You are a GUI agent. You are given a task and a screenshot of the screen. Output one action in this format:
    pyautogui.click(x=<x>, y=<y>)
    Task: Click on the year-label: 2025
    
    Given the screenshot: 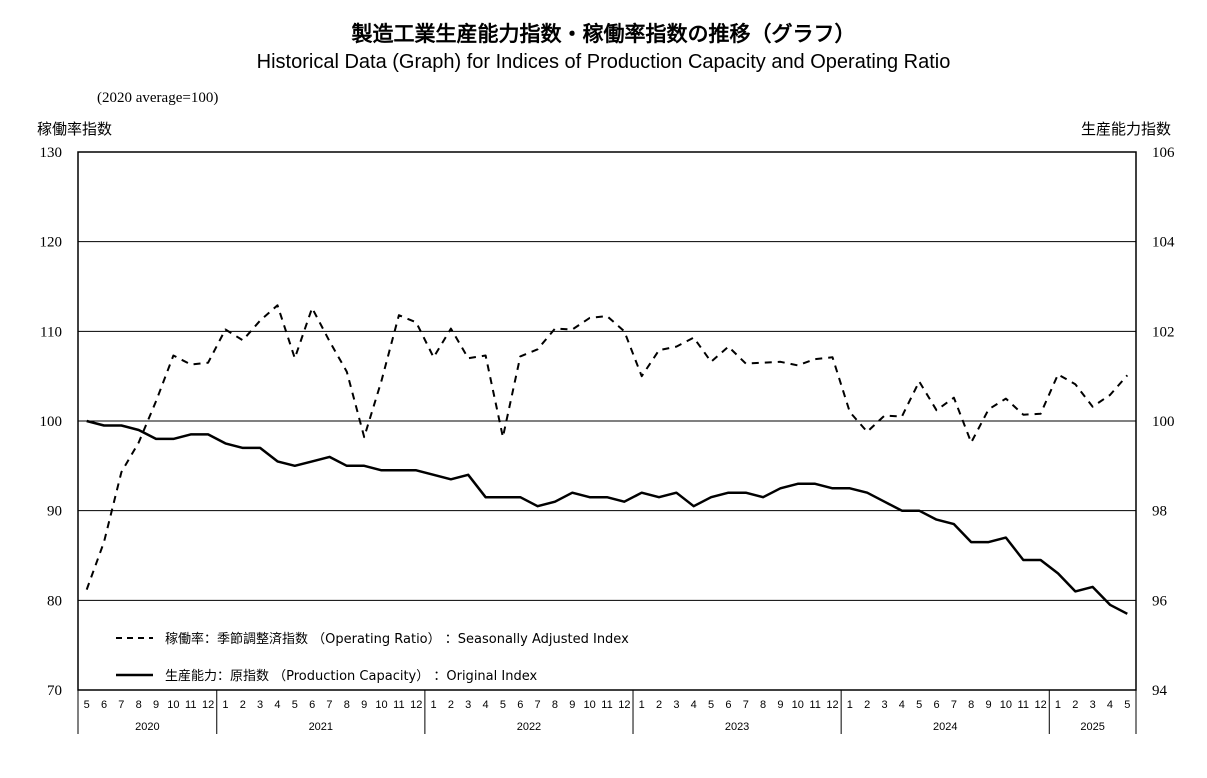 What is the action you would take?
    pyautogui.click(x=1092, y=727)
    